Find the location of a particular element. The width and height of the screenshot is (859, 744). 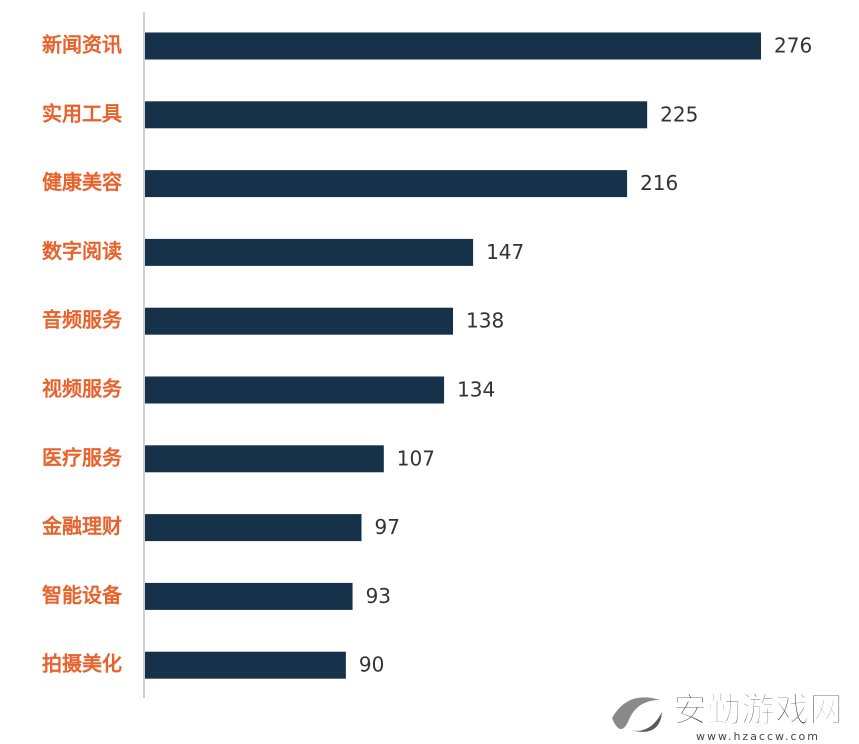

category-label: 医疗服务 is located at coordinates (82, 457).